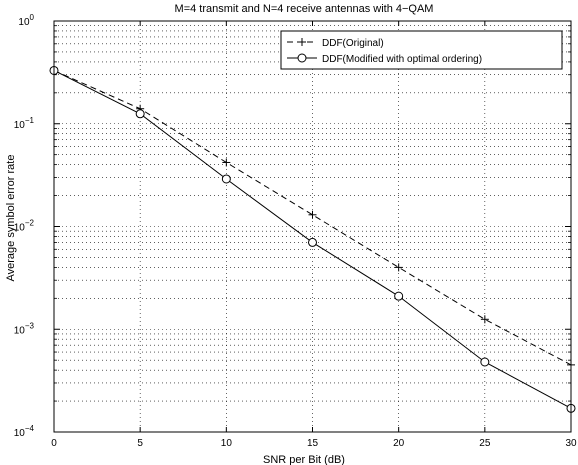 This screenshot has width=578, height=465. I want to click on x-tick-label: 0, so click(54, 443).